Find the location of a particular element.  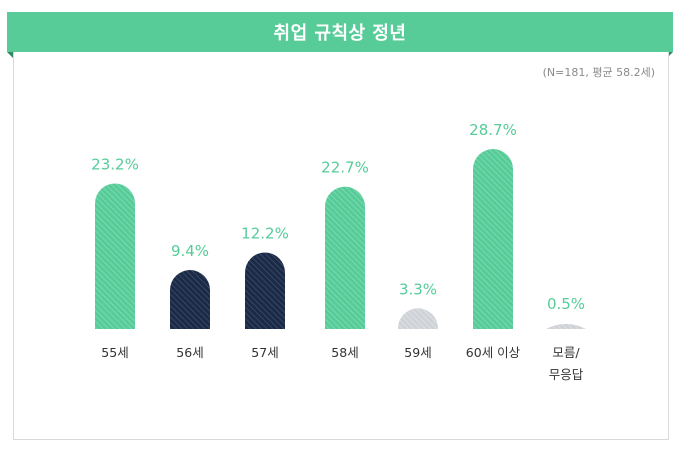

category-label-3: 57세 is located at coordinates (264, 352).